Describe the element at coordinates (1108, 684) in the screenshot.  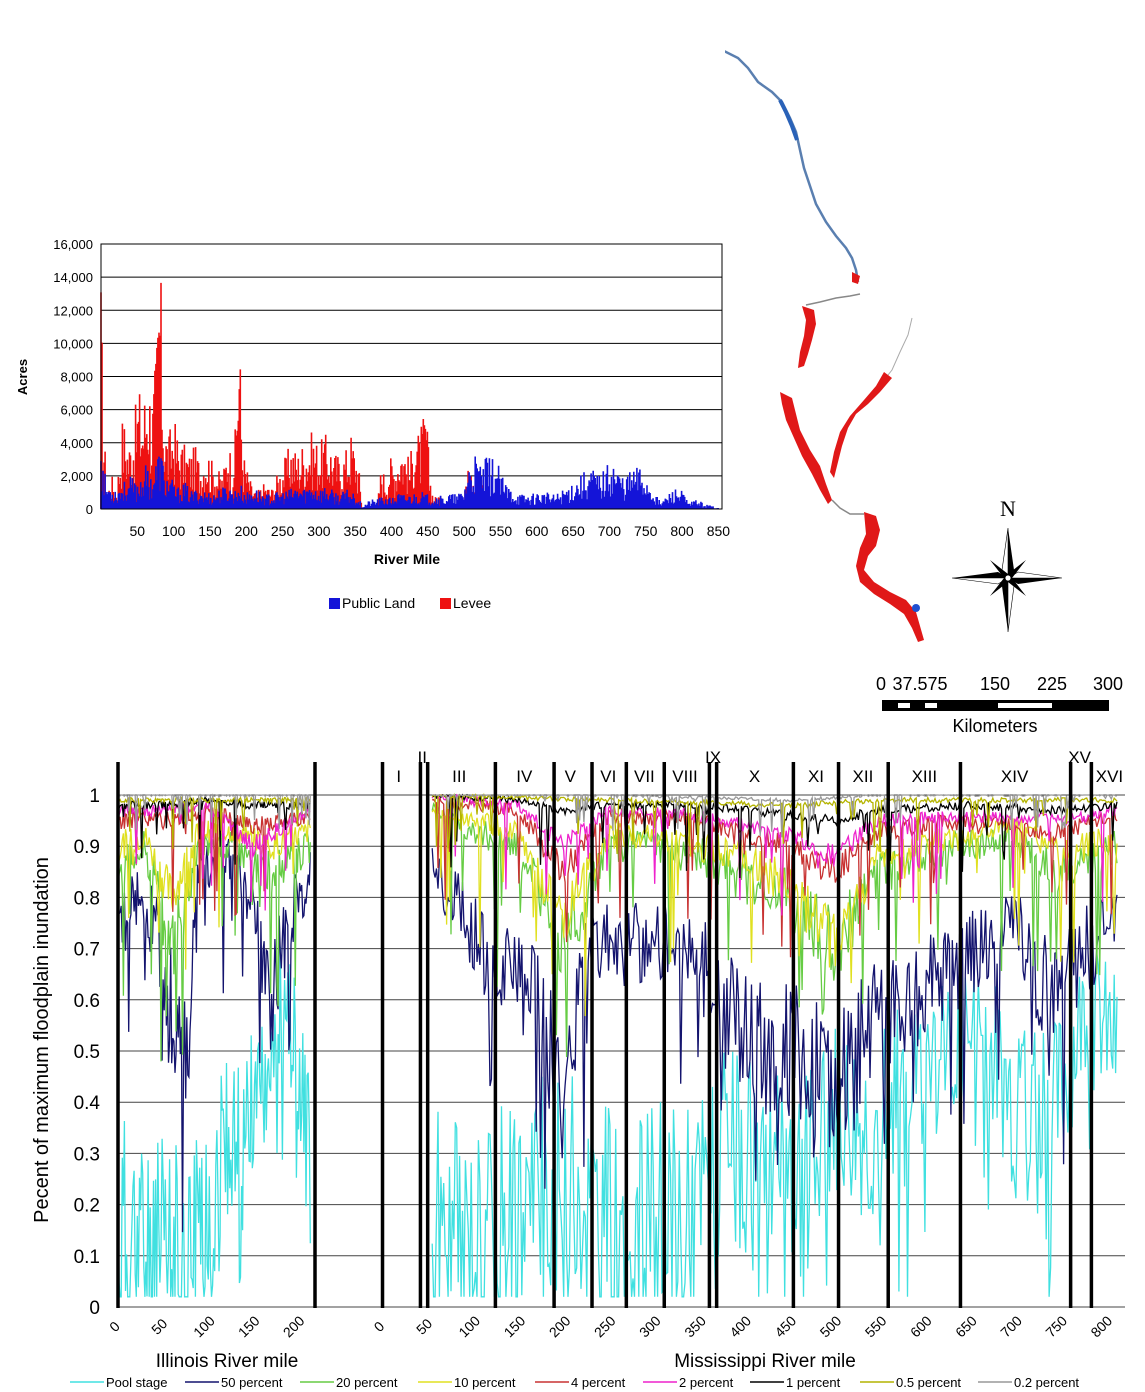
I see `scale-tick-4: 300` at that location.